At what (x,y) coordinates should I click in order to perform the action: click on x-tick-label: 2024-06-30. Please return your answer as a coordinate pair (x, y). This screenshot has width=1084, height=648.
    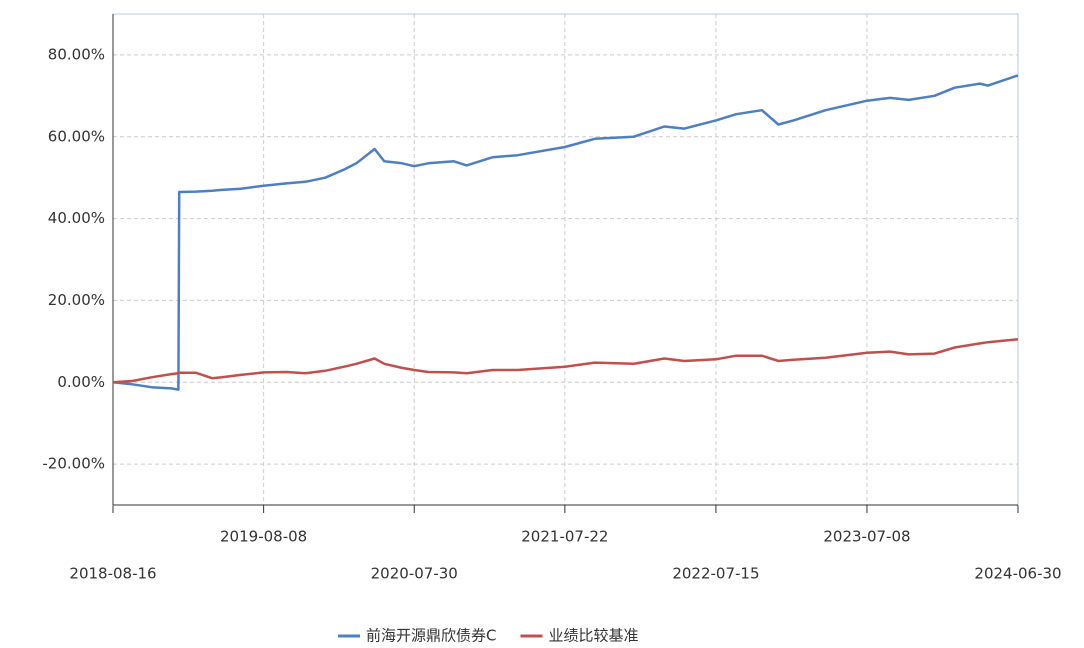
    Looking at the image, I should click on (1017, 574).